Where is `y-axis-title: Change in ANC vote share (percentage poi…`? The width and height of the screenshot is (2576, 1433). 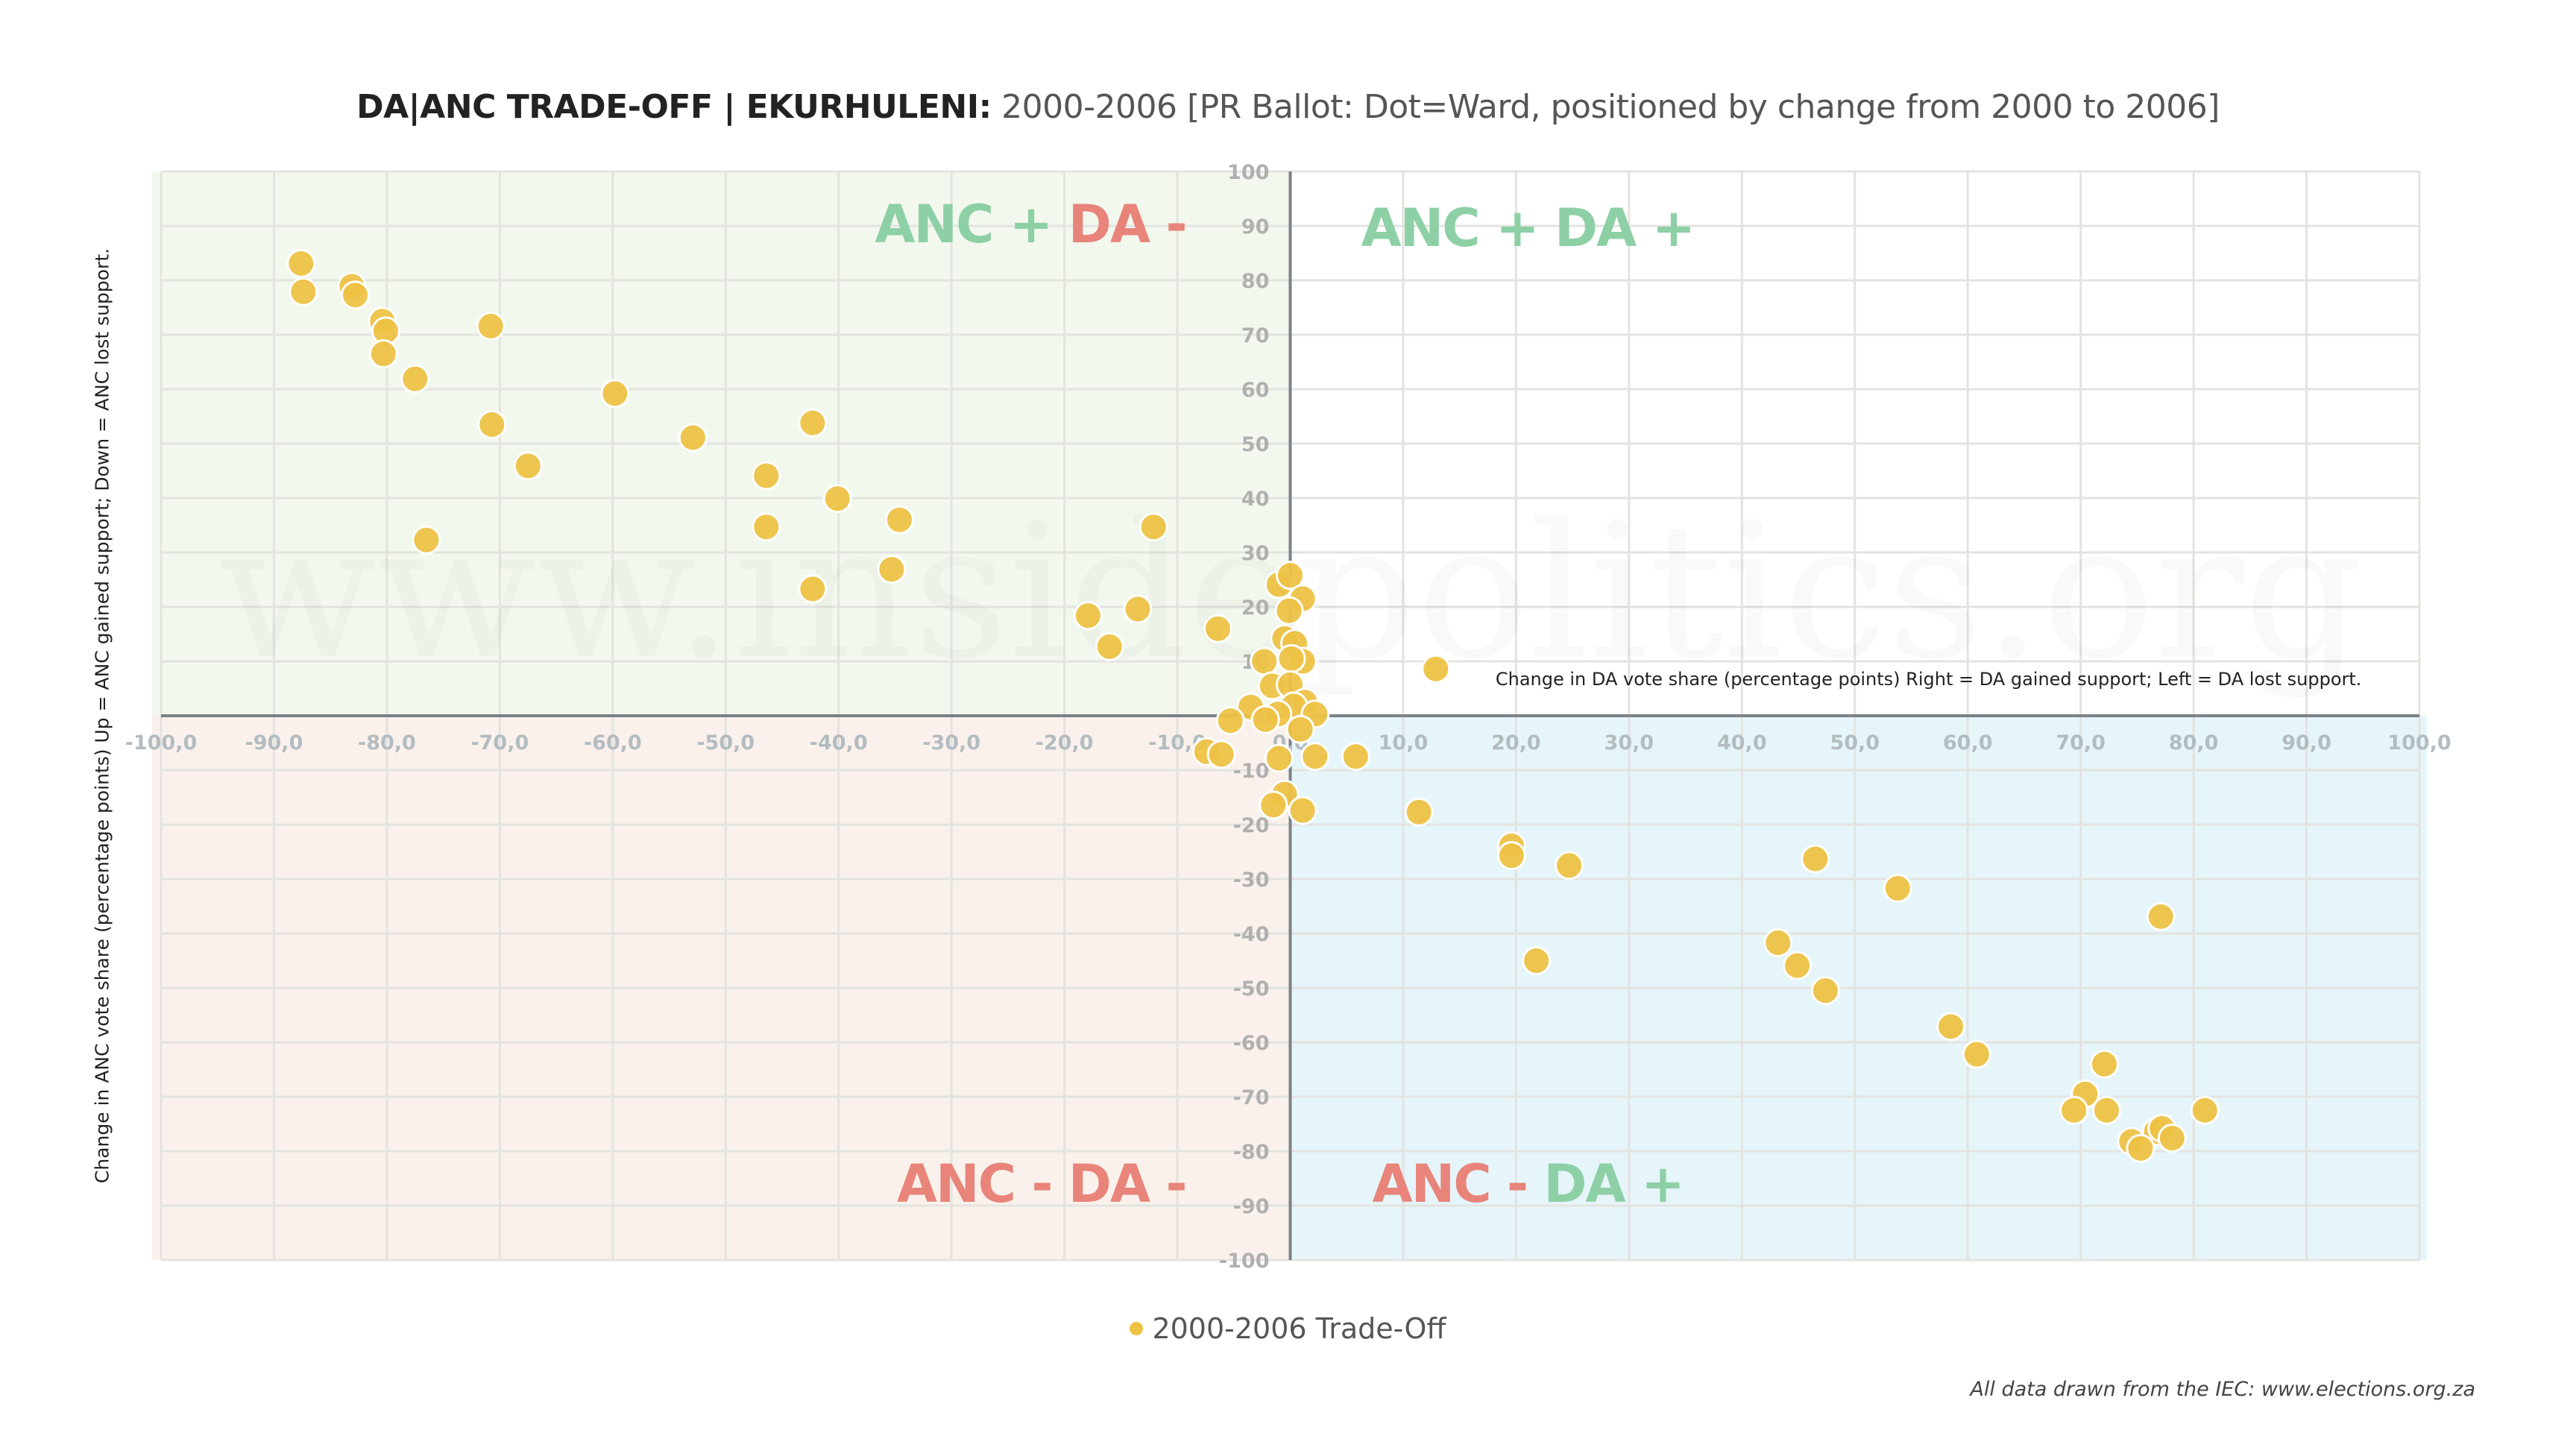 y-axis-title: Change in ANC vote share (percentage poi… is located at coordinates (102, 716).